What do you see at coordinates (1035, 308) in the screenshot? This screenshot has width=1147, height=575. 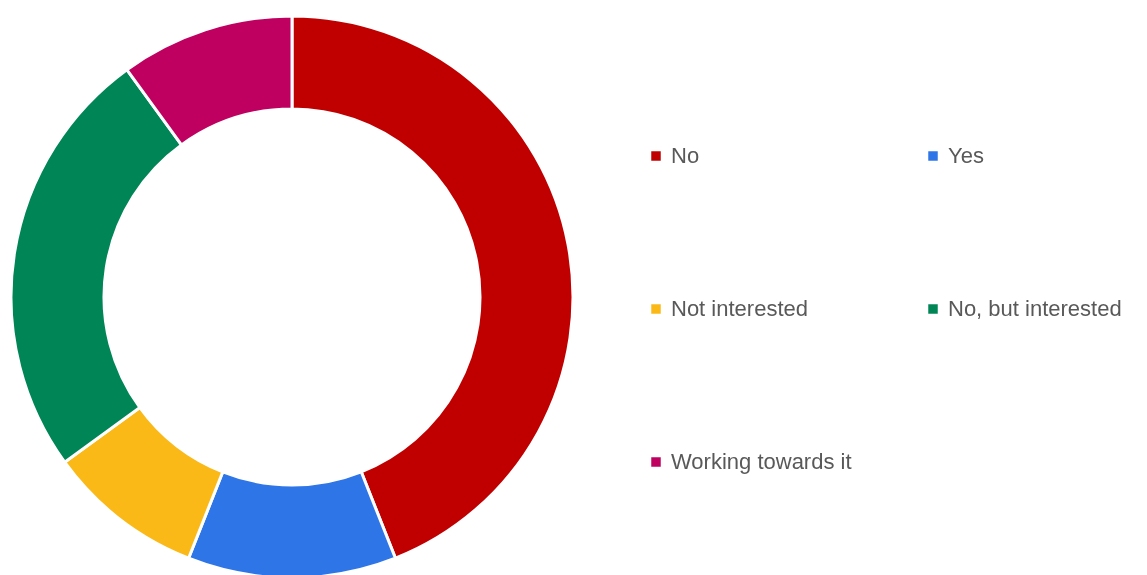 I see `legend-label: No, but interested` at bounding box center [1035, 308].